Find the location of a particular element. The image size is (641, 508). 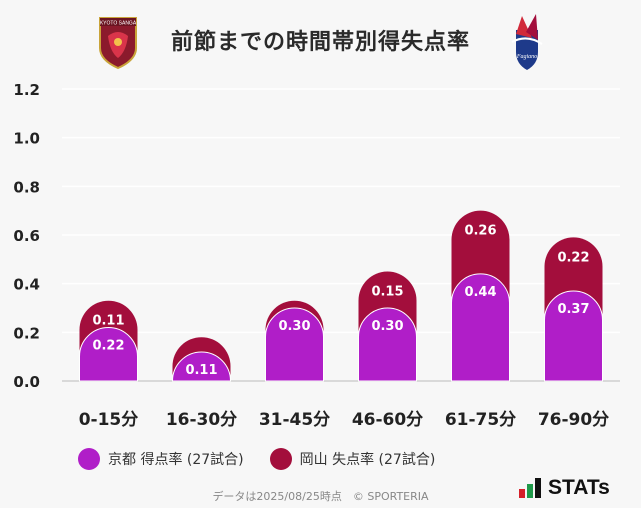

bar-label-home-5: 0.37 is located at coordinates (573, 309).